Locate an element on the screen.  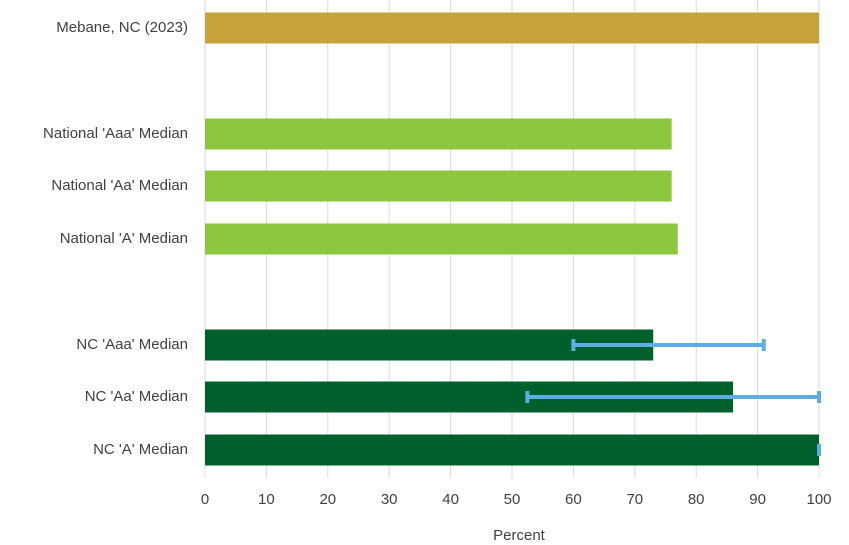
x-tick-label: 40 is located at coordinates (450, 499).